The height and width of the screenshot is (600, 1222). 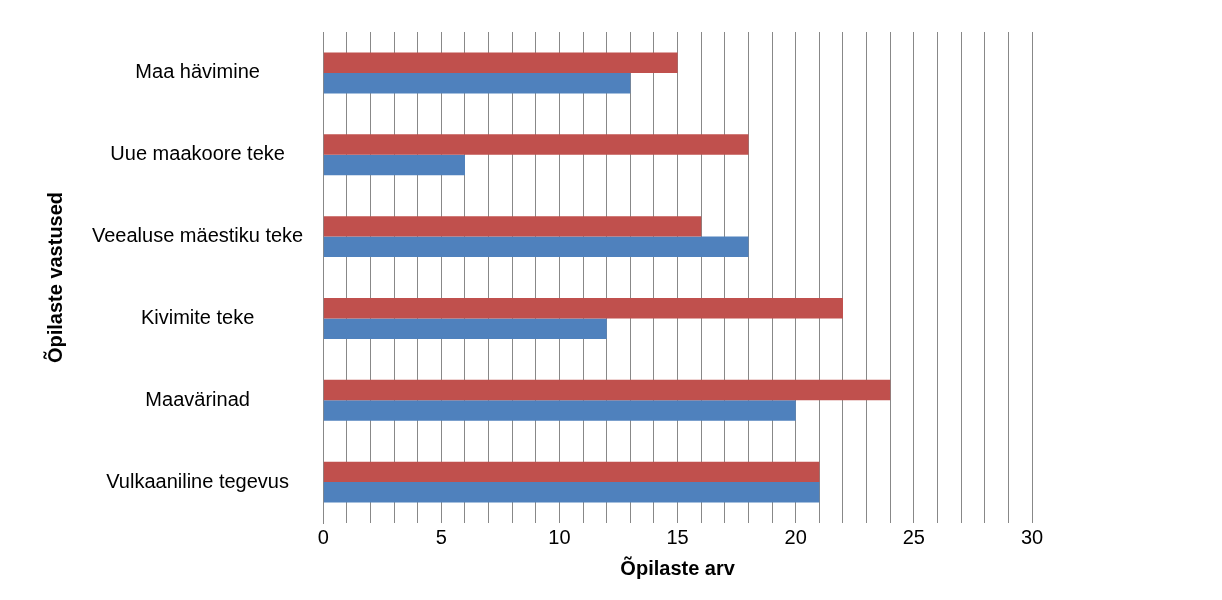 I want to click on y-tick-label: Kivimite teke, so click(x=197, y=316).